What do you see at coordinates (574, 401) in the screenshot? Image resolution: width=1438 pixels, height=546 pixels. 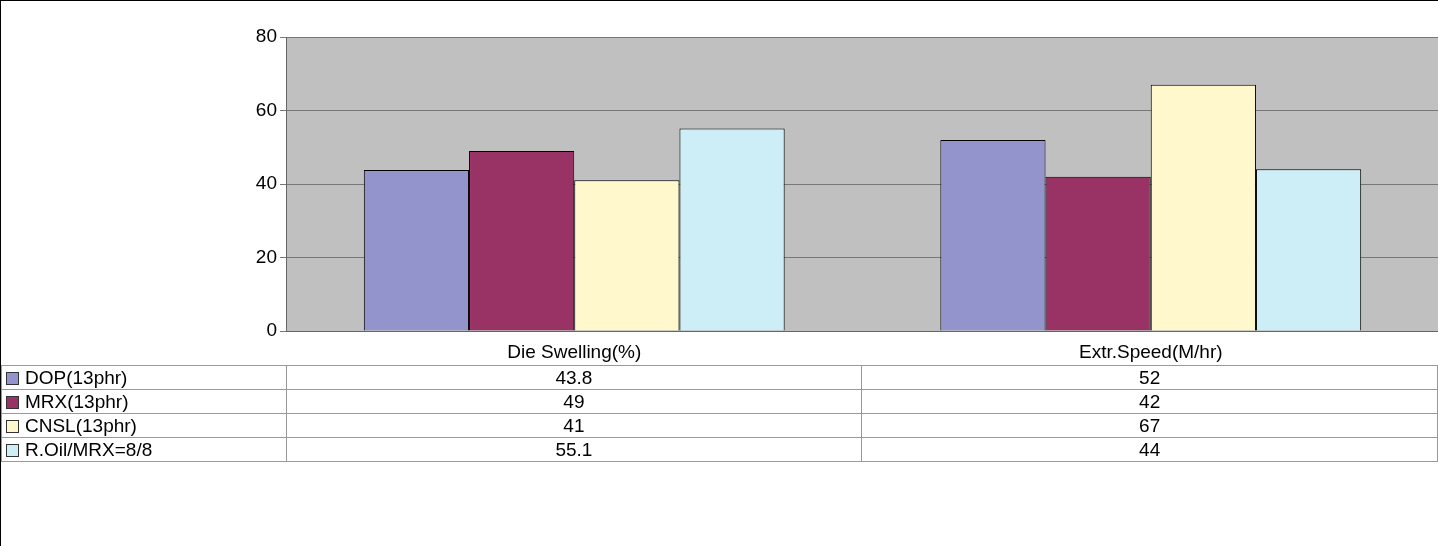 I see `data-label: 49` at bounding box center [574, 401].